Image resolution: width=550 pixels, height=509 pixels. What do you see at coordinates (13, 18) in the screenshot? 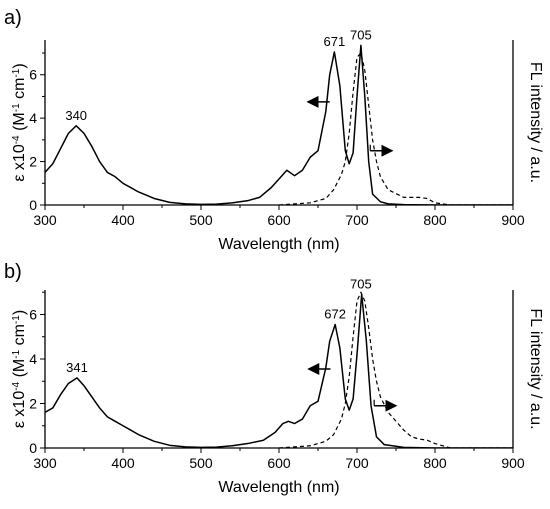
I see `panel-label: a)` at bounding box center [13, 18].